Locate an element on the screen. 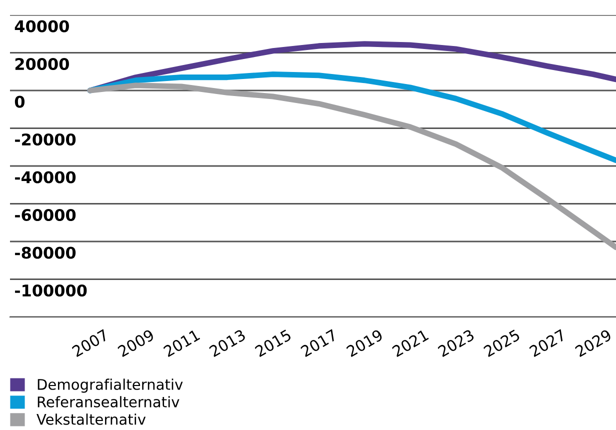  y-tick-label: 0 is located at coordinates (19, 102).